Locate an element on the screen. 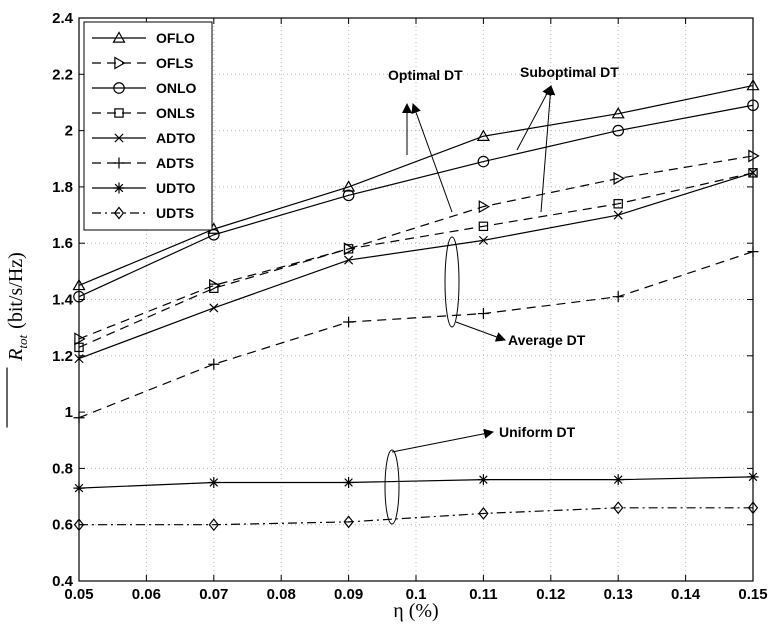  ellipse-average-dt is located at coordinates (452, 282).